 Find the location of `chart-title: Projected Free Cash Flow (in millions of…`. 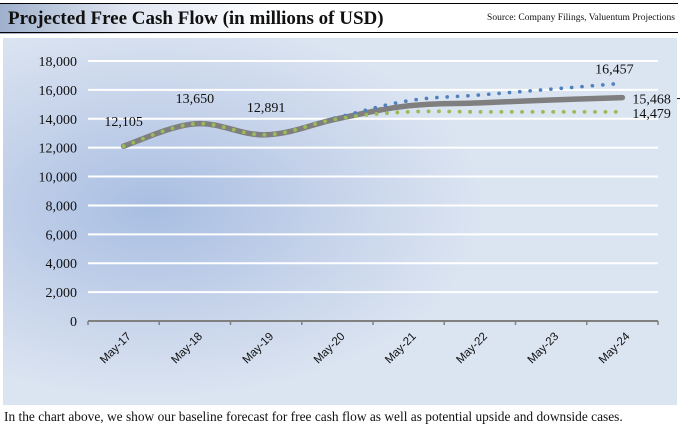

chart-title: Projected Free Cash Flow (in millions of… is located at coordinates (196, 18).